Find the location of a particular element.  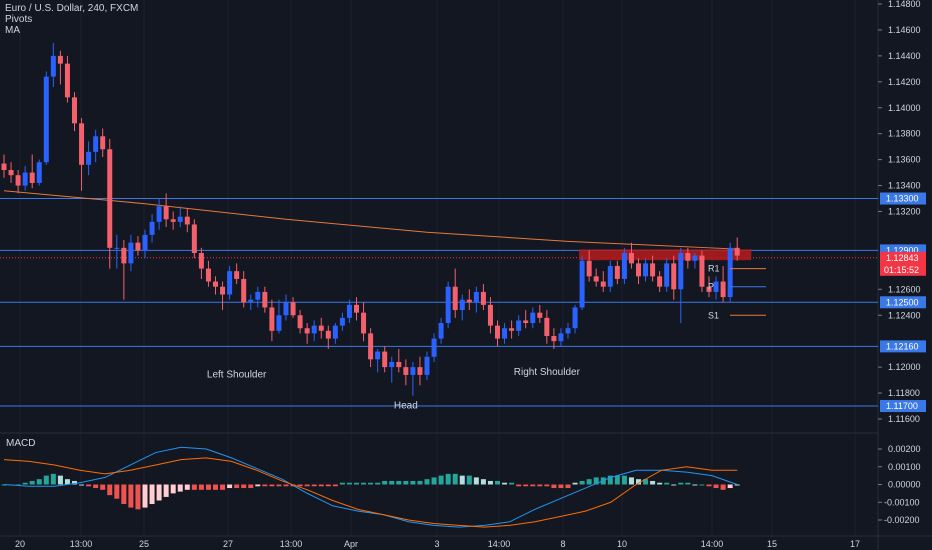

time-tick-label: 10 is located at coordinates (622, 544).